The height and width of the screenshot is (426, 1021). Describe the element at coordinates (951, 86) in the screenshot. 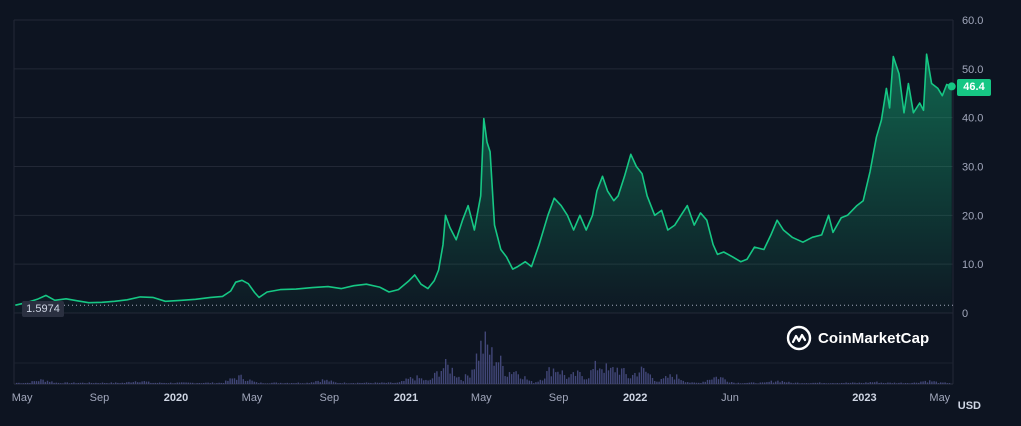

I see `current-price-dot` at that location.